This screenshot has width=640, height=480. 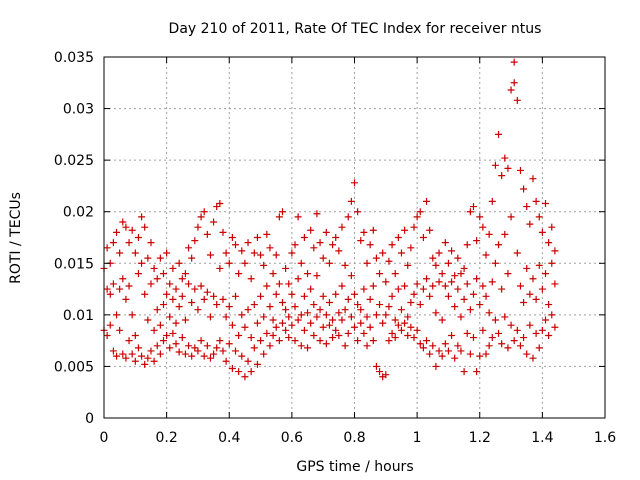 What do you see at coordinates (74, 264) in the screenshot?
I see `y-tick-label: 0.015` at bounding box center [74, 264].